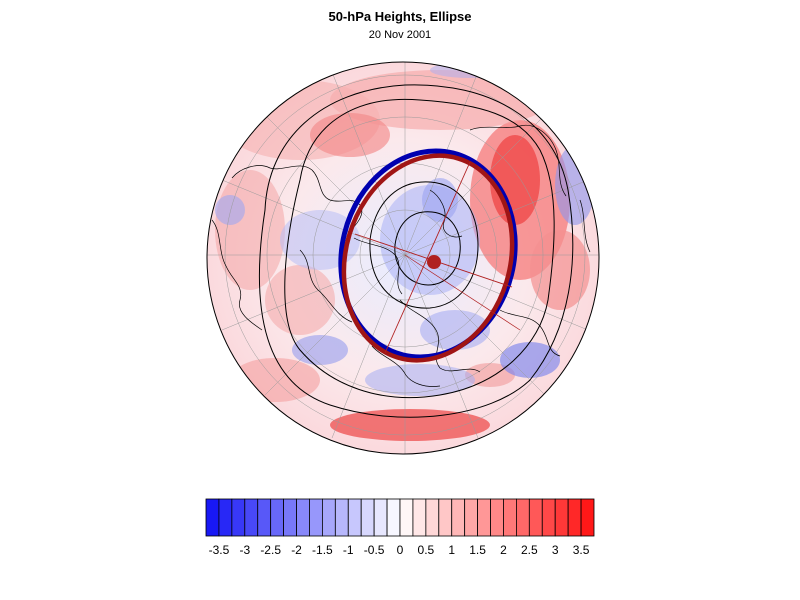 The width and height of the screenshot is (800, 600). Describe the element at coordinates (503, 550) in the screenshot. I see `colorbar-tick-label: 2` at that location.